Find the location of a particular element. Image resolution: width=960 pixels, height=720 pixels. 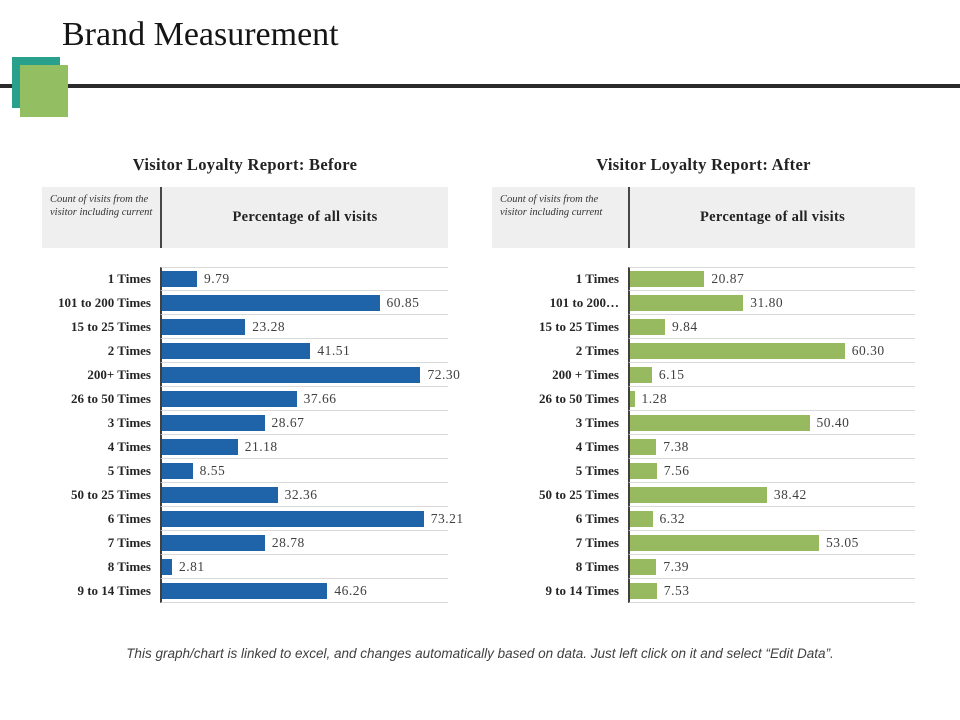

value-label: 60.85 is located at coordinates (403, 302).